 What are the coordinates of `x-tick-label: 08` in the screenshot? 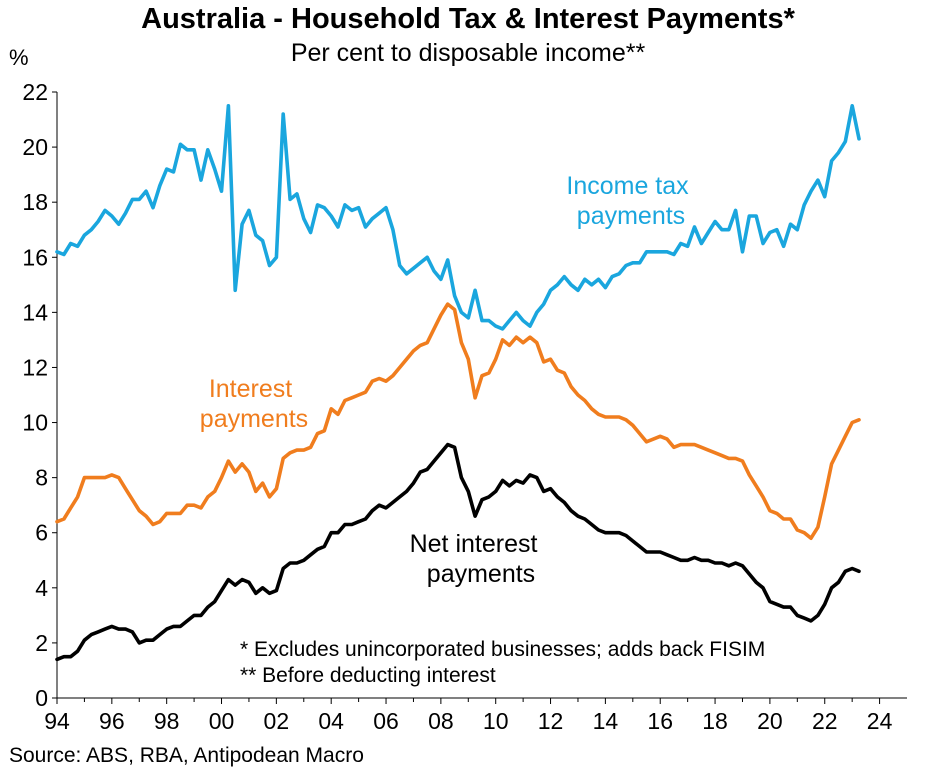 It's located at (441, 721).